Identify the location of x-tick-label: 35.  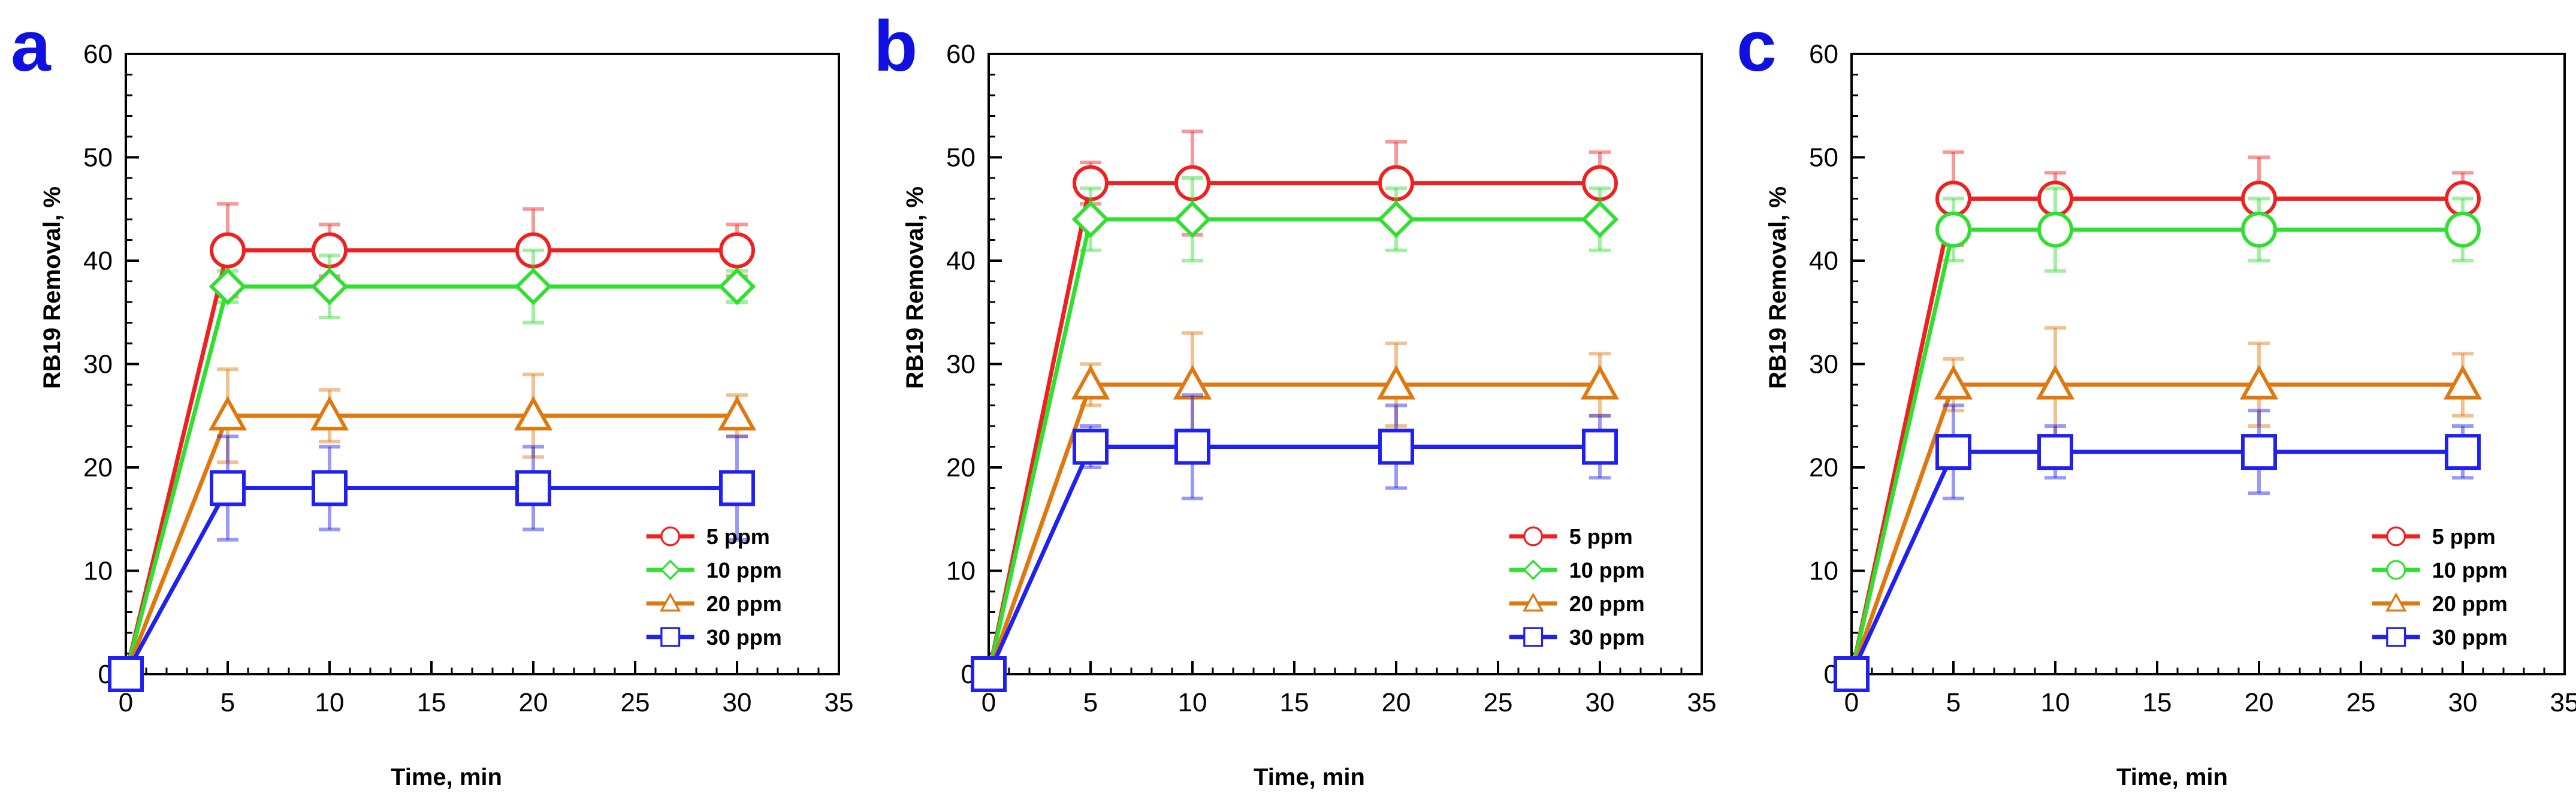
(1702, 703).